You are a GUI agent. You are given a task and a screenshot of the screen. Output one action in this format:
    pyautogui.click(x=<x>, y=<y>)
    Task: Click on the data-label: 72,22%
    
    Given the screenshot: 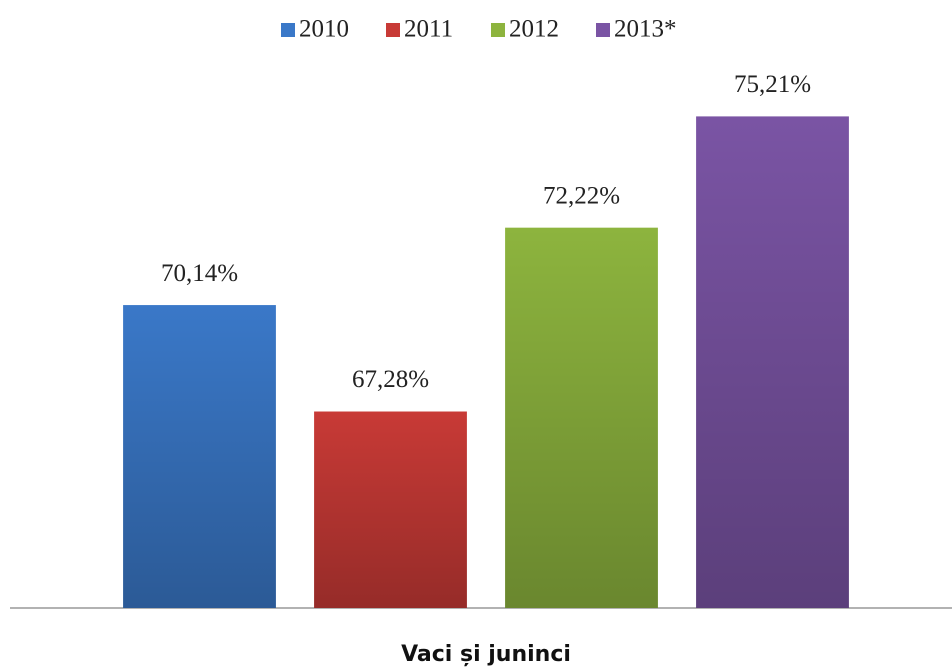 What is the action you would take?
    pyautogui.click(x=581, y=195)
    